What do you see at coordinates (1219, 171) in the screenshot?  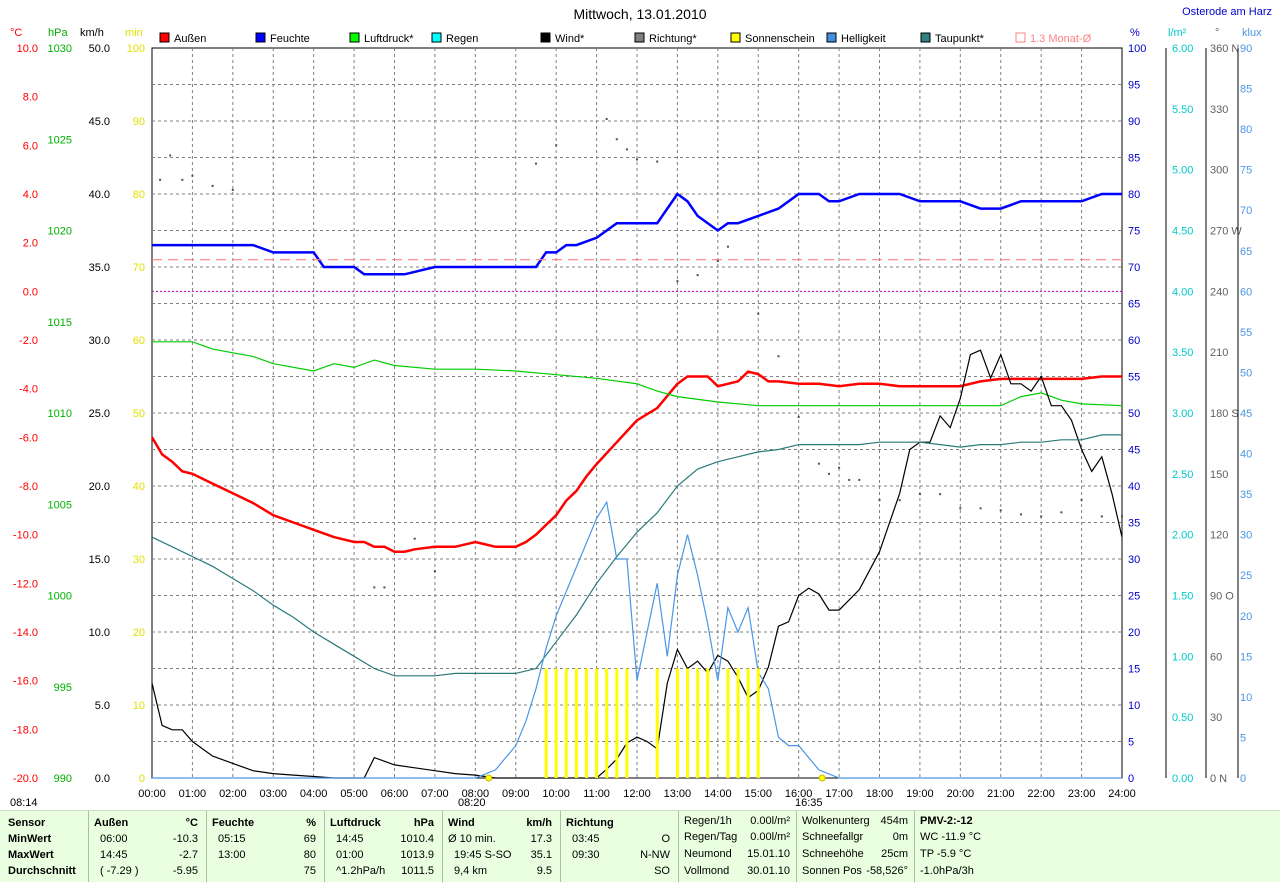 I see `axis-tick-direction: 300` at bounding box center [1219, 171].